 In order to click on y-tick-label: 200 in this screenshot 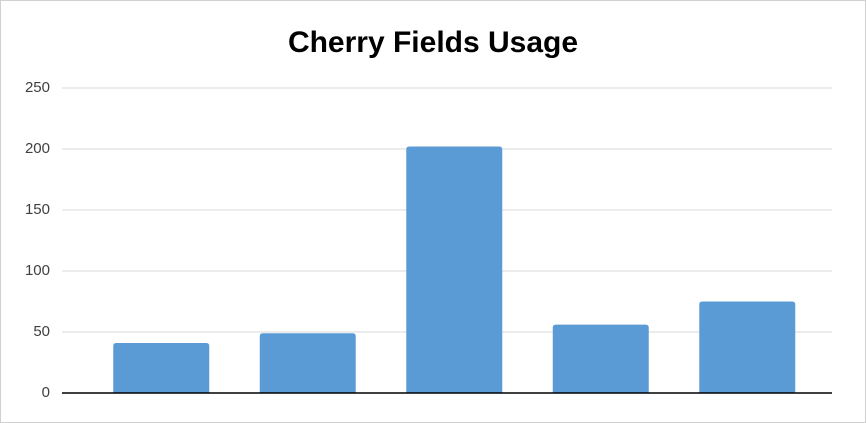, I will do `click(37, 148)`.